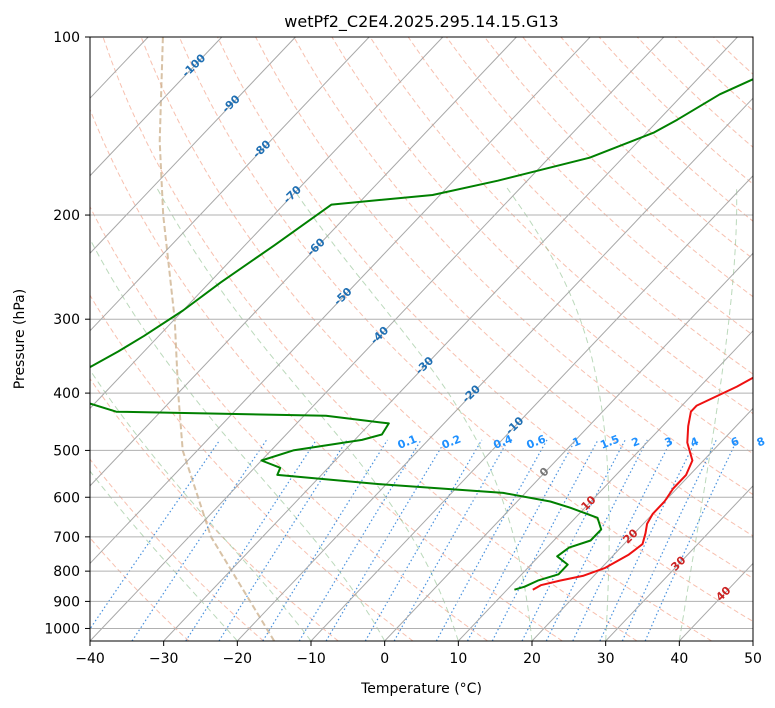 This screenshot has height=708, width=775. What do you see at coordinates (67, 333) in the screenshot?
I see `y-axis-ticks: 100 200 300 400 500 600 700 800 900 1000` at bounding box center [67, 333].